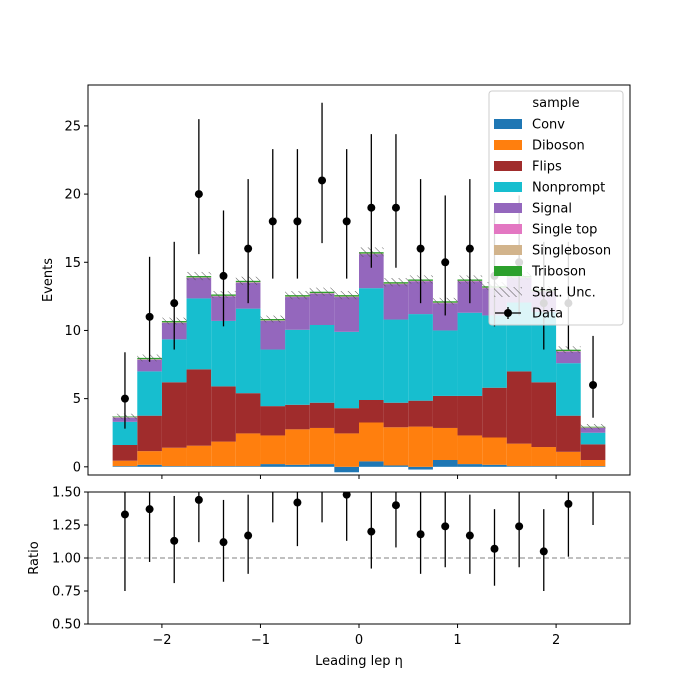  What do you see at coordinates (72, 195) in the screenshot?
I see `y-tick-label: 20` at bounding box center [72, 195].